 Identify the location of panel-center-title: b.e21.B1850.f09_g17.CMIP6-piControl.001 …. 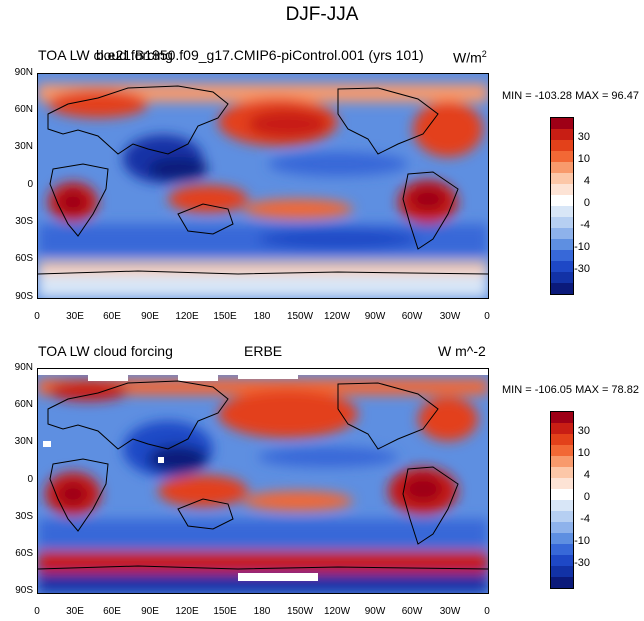
(260, 55).